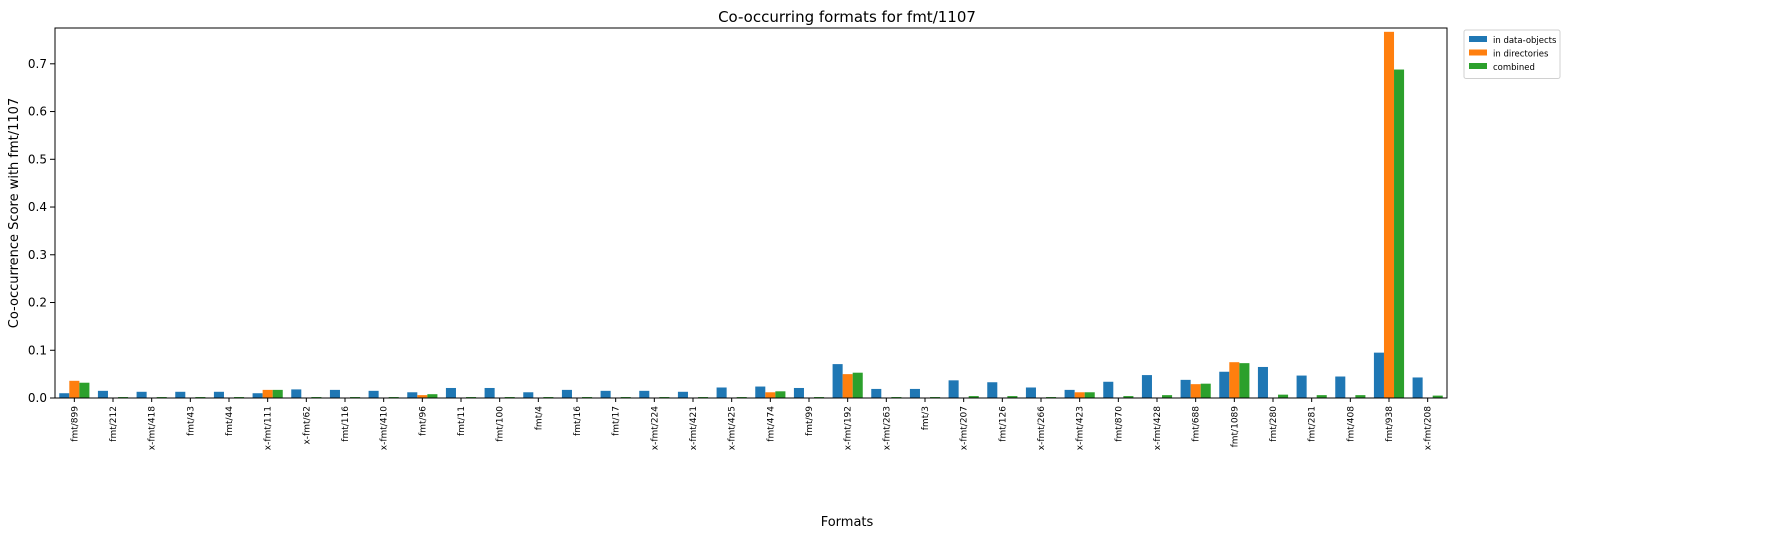 This screenshot has width=1768, height=536. I want to click on y-tick-label: 0.2, so click(37, 303).